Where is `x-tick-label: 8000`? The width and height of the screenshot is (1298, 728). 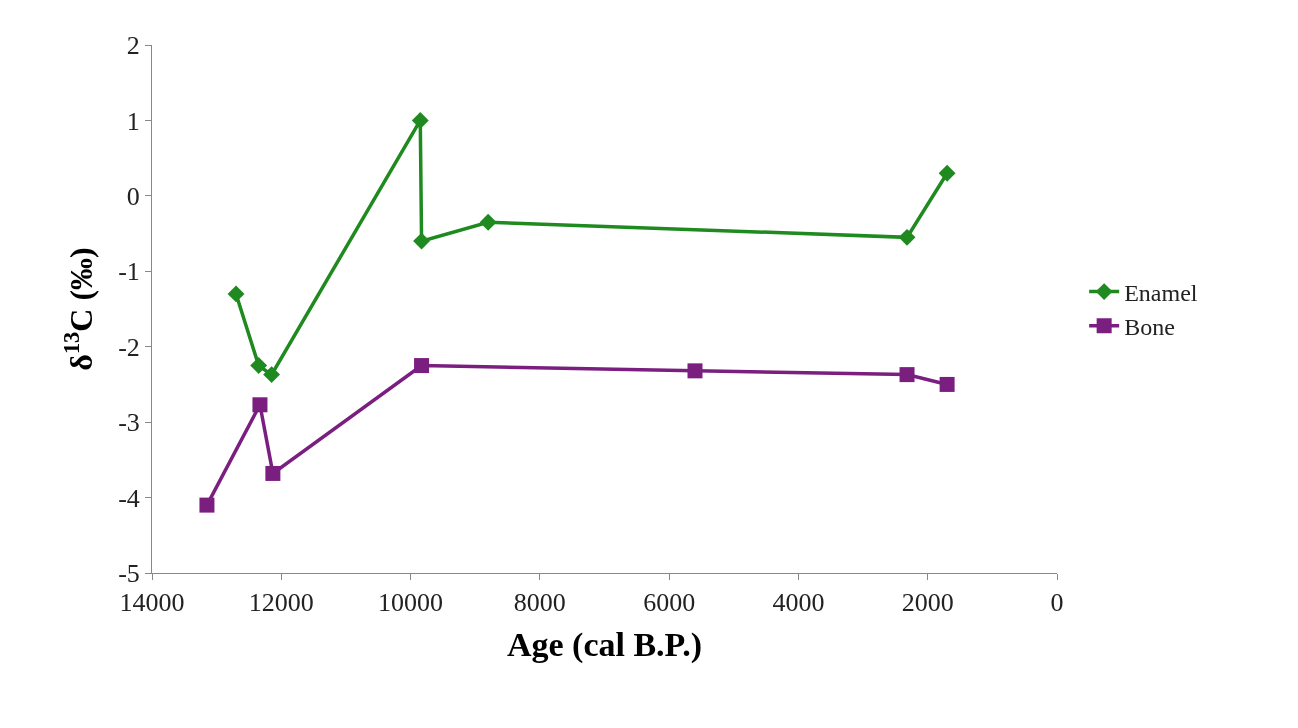 x-tick-label: 8000 is located at coordinates (539, 603).